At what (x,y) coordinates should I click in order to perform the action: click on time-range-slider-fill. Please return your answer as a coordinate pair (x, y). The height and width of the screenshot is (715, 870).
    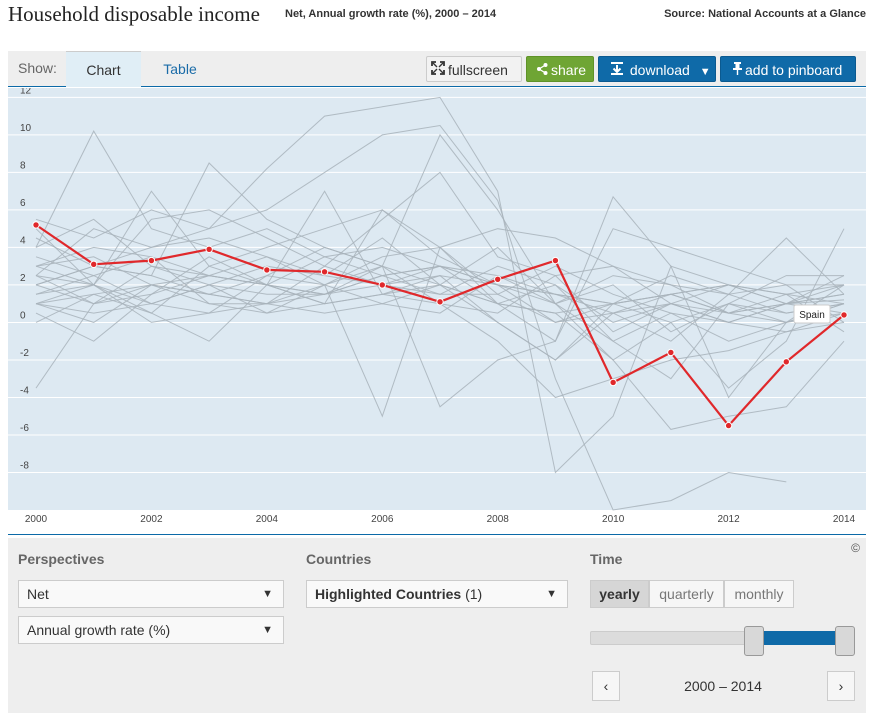
    Looking at the image, I should click on (800, 638).